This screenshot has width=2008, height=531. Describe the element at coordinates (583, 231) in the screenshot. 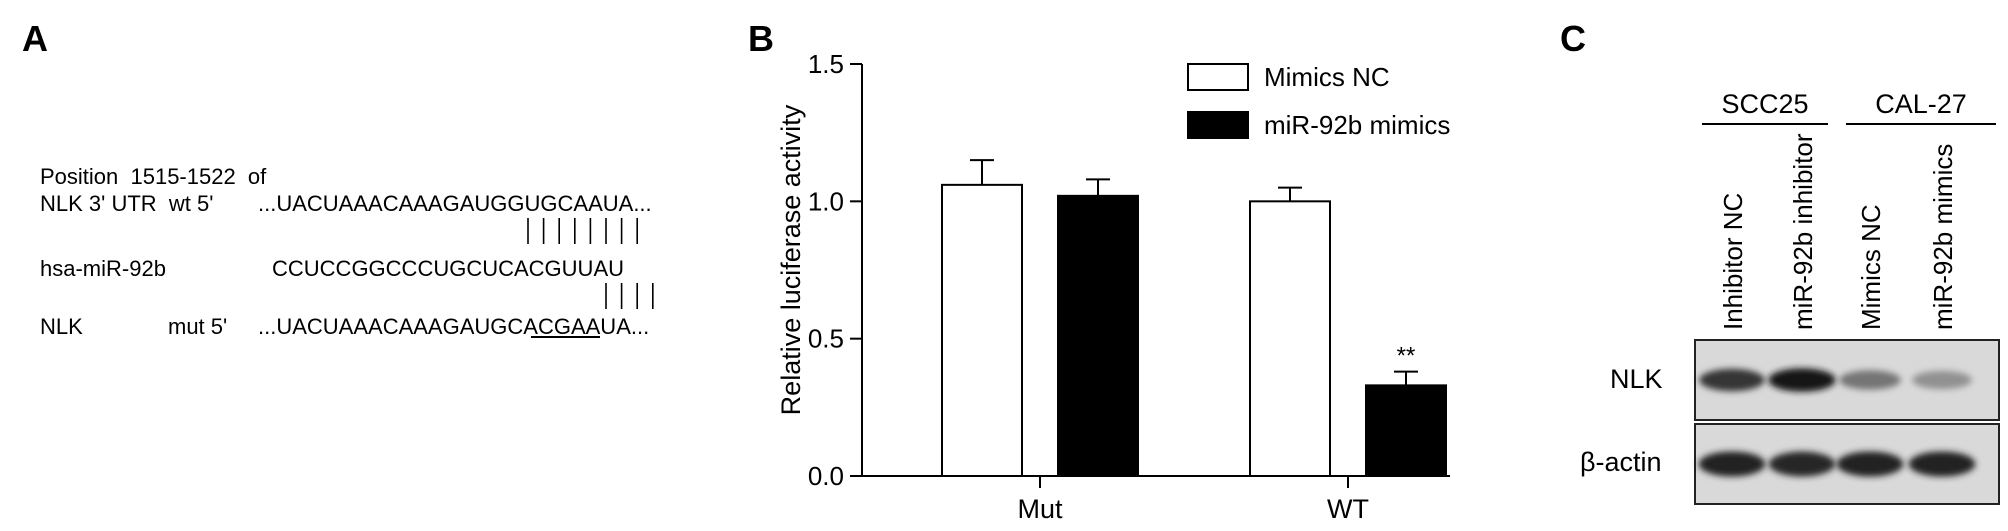

I see `wt-pairing-lines` at that location.